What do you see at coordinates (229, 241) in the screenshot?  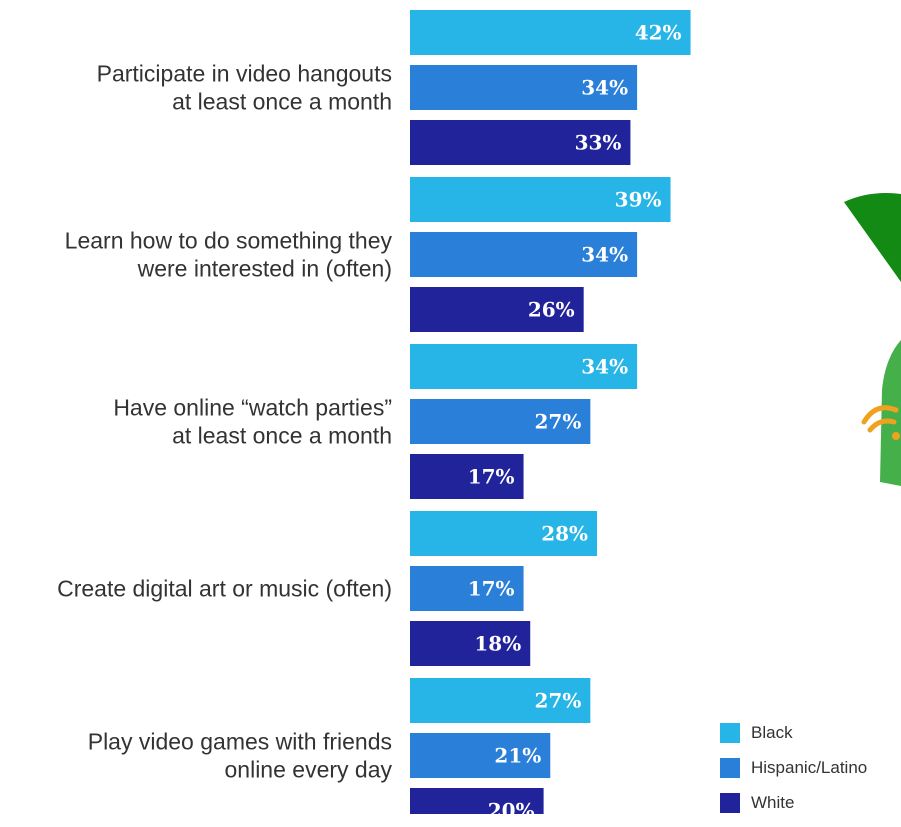 I see `category-label-line: Learn how to do something they` at bounding box center [229, 241].